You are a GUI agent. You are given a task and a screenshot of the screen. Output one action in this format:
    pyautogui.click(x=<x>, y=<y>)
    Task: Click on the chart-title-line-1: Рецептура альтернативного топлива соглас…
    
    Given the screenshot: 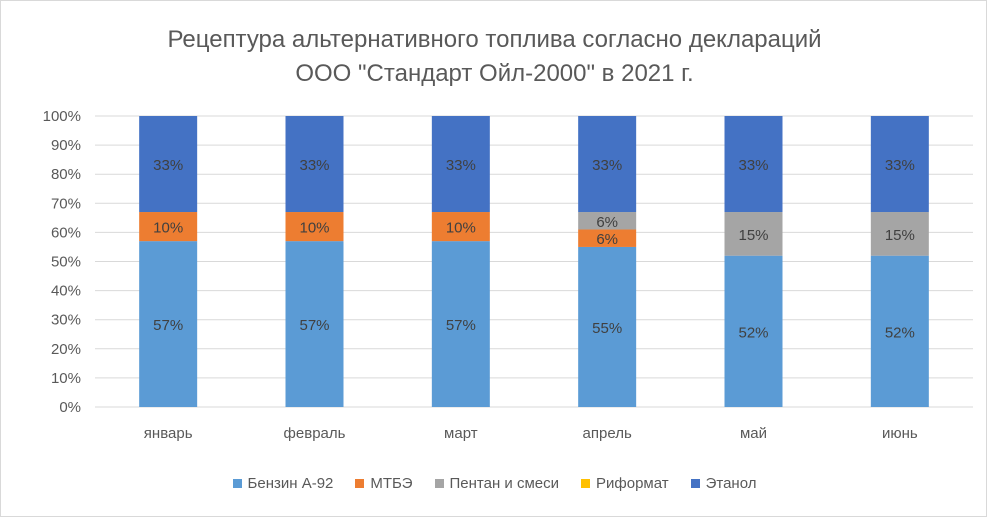 What is the action you would take?
    pyautogui.click(x=494, y=39)
    